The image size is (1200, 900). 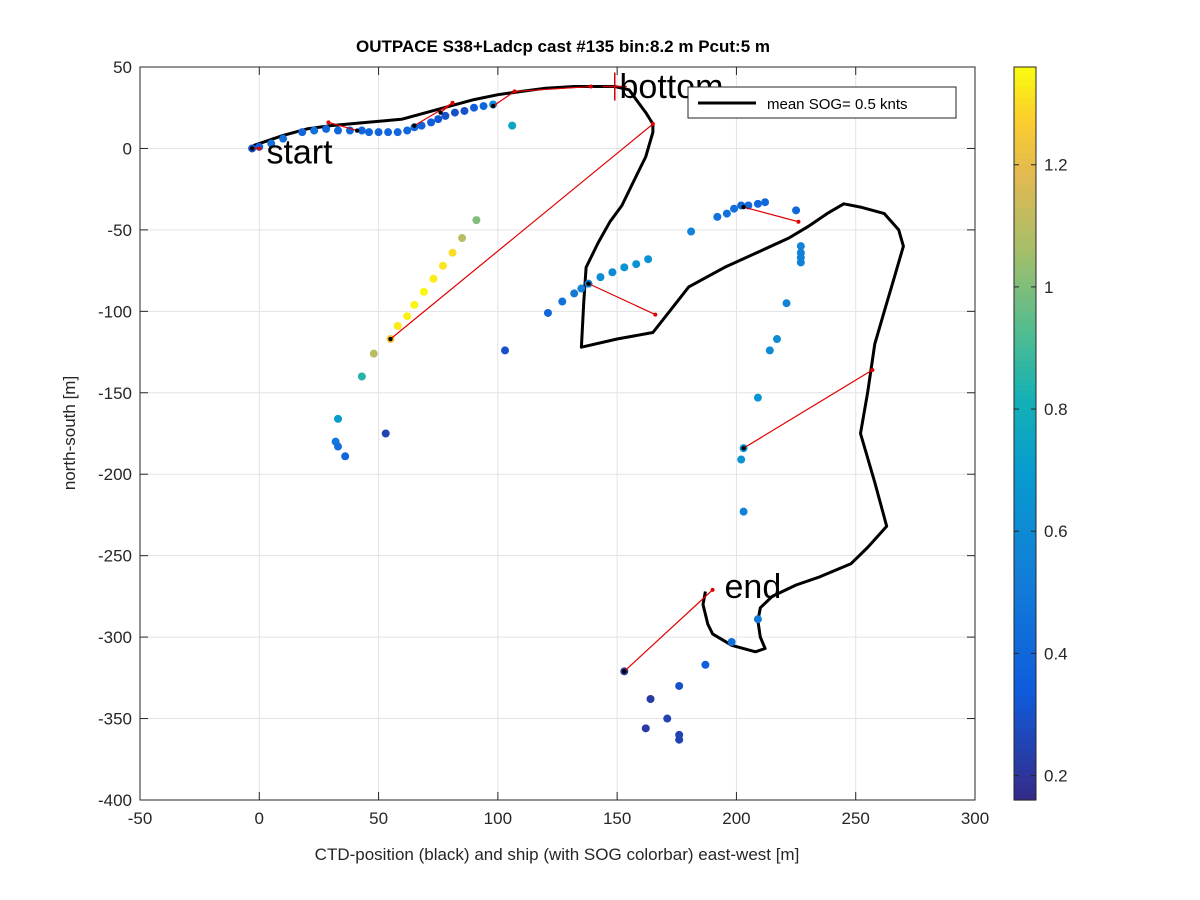 I want to click on y-tick-label: 0, so click(x=127, y=148).